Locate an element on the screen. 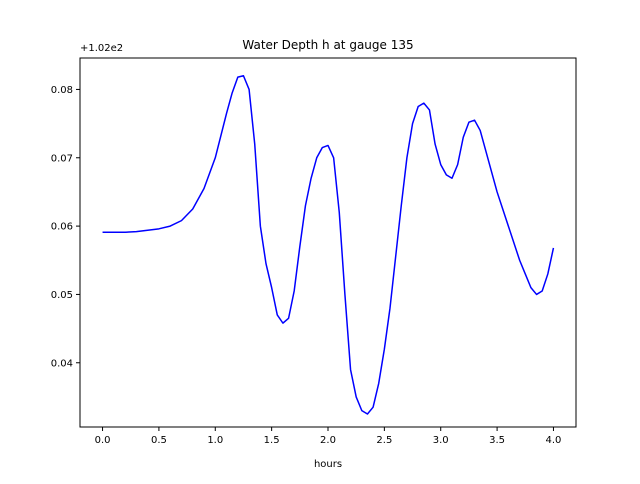 The width and height of the screenshot is (640, 484). y-tick-label: 0.04 is located at coordinates (62, 363).